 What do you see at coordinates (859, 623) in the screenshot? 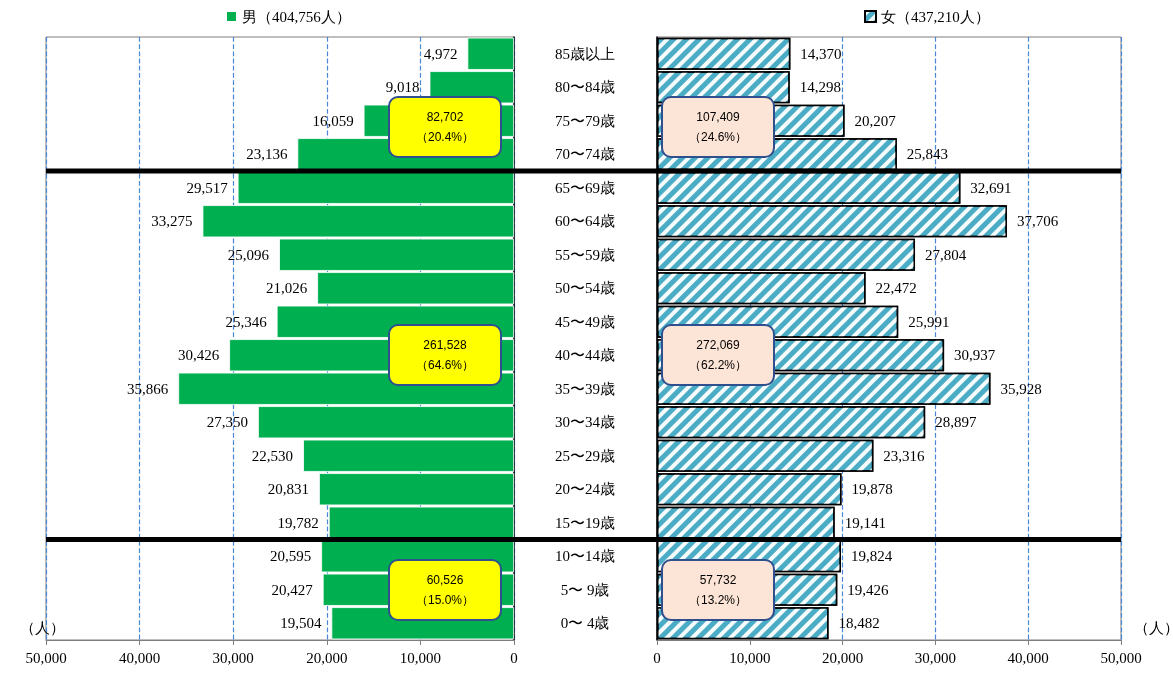
I see `data-label: 18,482` at bounding box center [859, 623].